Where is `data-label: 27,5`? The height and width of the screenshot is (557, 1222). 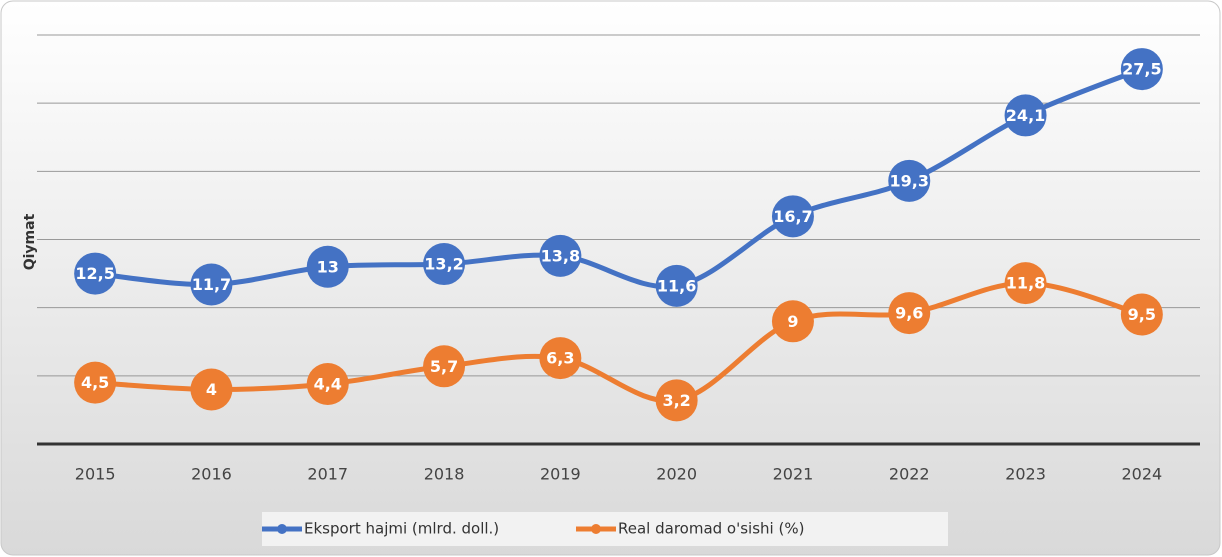 data-label: 27,5 is located at coordinates (1141, 69).